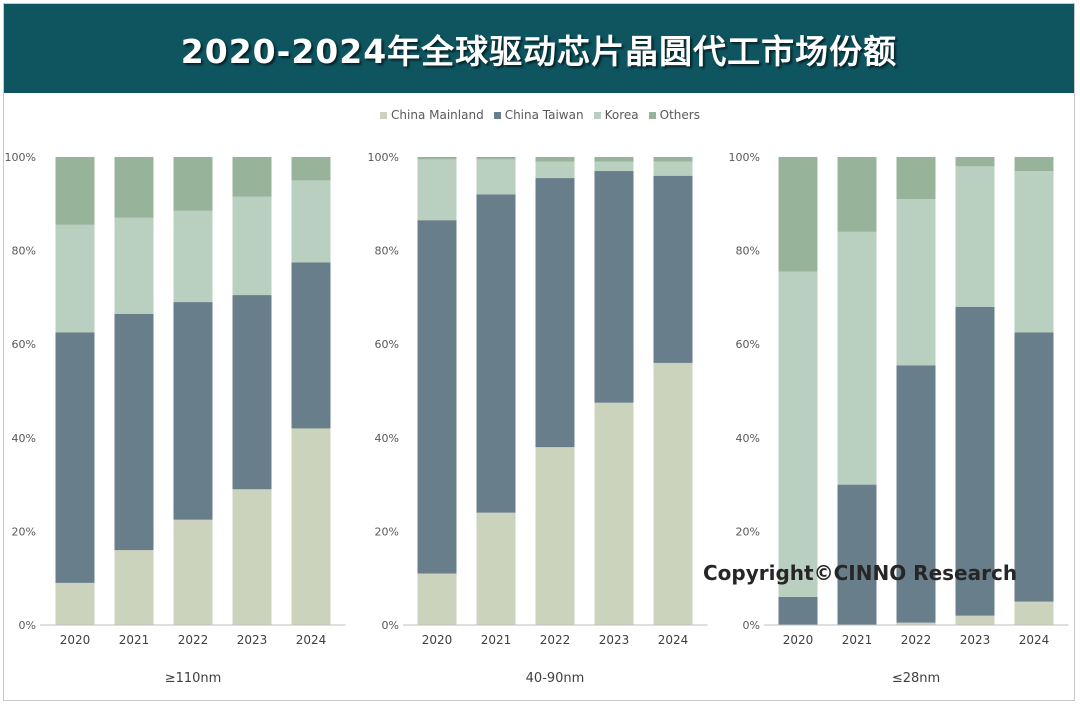 This screenshot has width=1080, height=706. I want to click on legend-item-china-taiwan: China Taiwan, so click(538, 115).